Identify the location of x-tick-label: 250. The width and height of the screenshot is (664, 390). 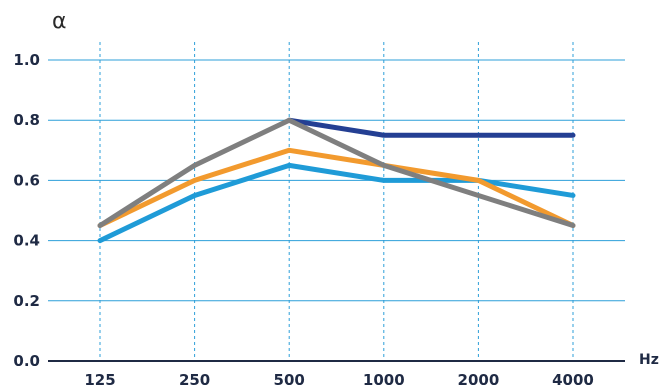
(194, 380).